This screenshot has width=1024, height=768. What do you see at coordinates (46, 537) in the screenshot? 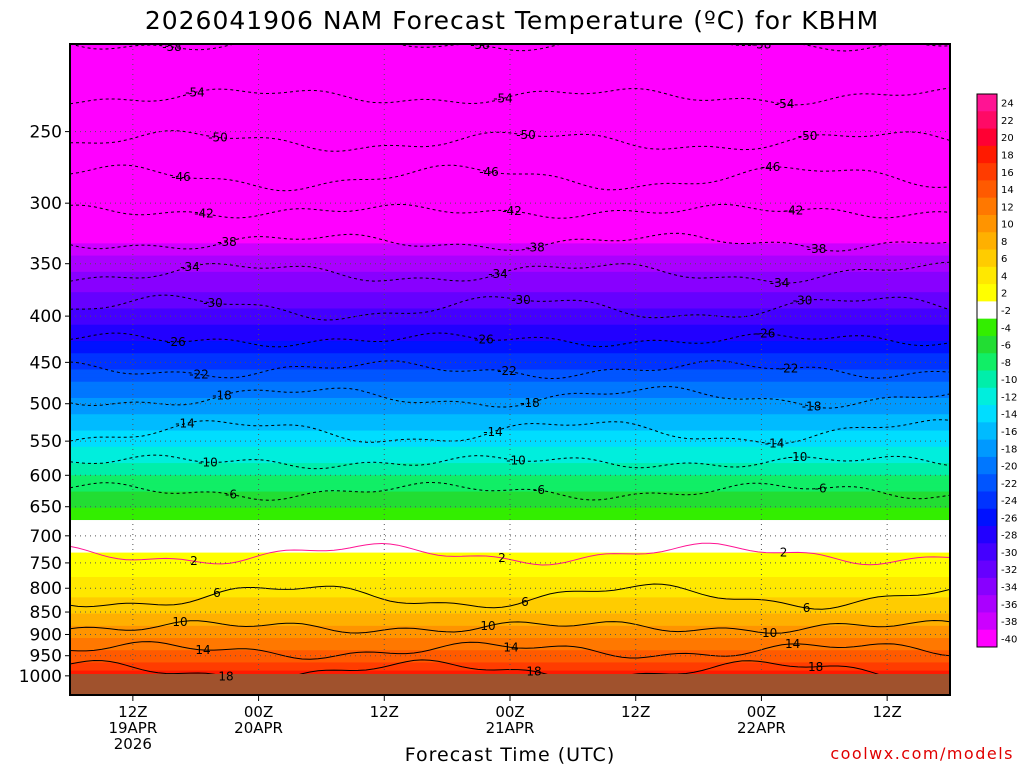
I see `y-tick-label: 700` at bounding box center [46, 537].